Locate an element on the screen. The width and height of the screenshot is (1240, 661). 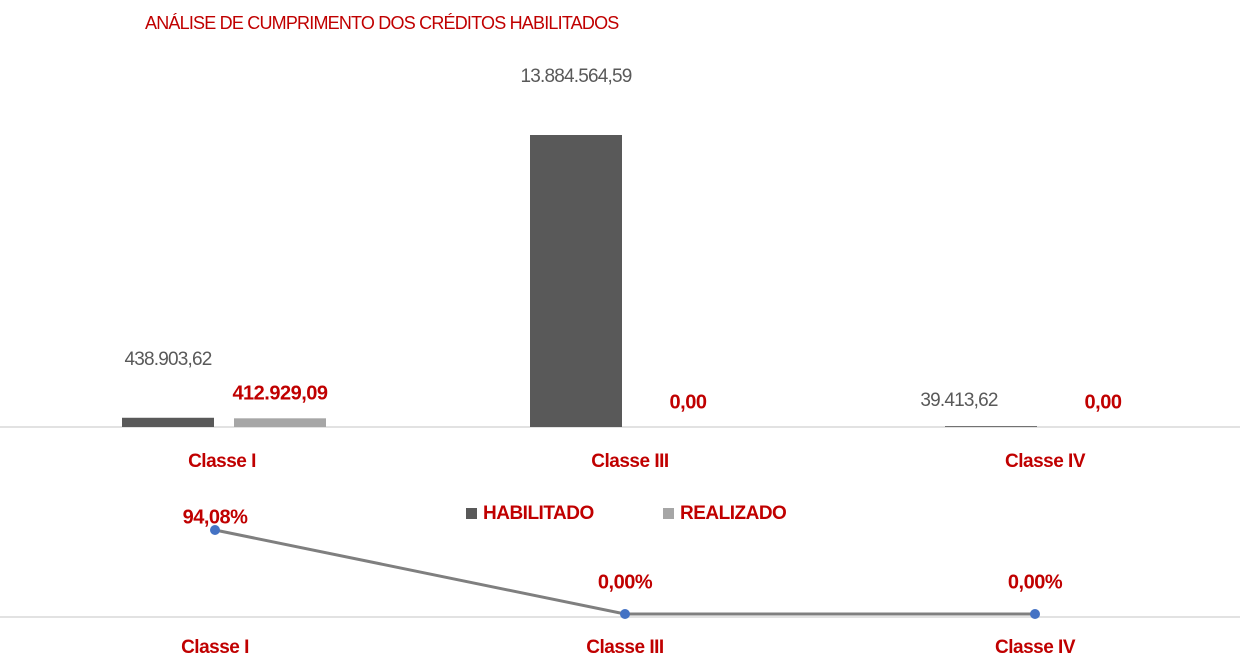
data-label: 438.903,62 is located at coordinates (167, 359).